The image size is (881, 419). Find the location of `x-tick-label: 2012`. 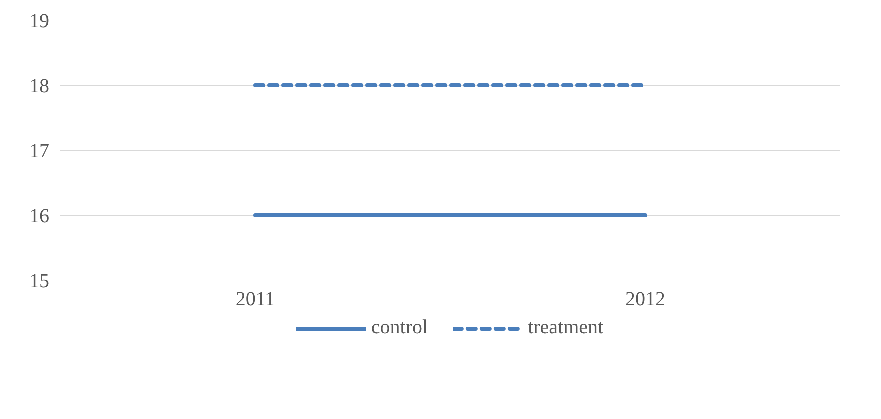

x-tick-label: 2012 is located at coordinates (646, 299).